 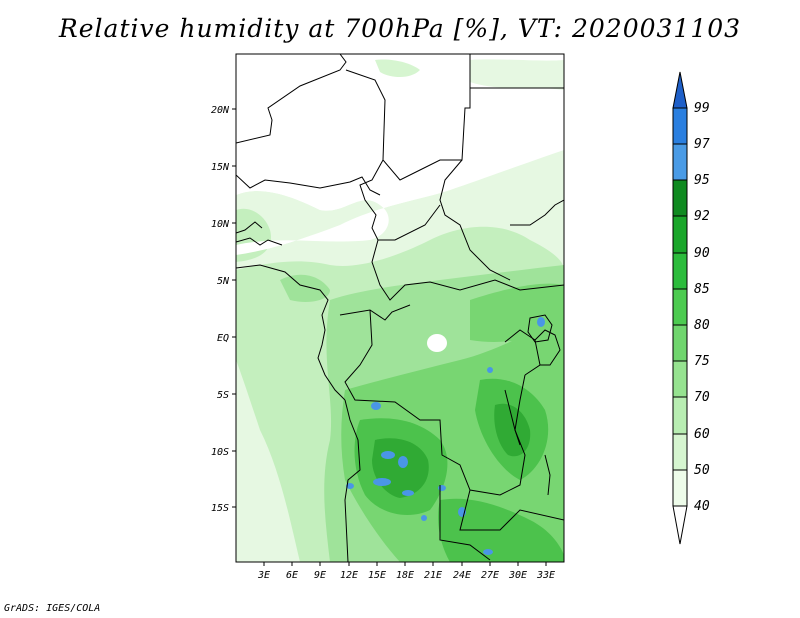 I want to click on colorbar-bottom-arrow, so click(x=680, y=525).